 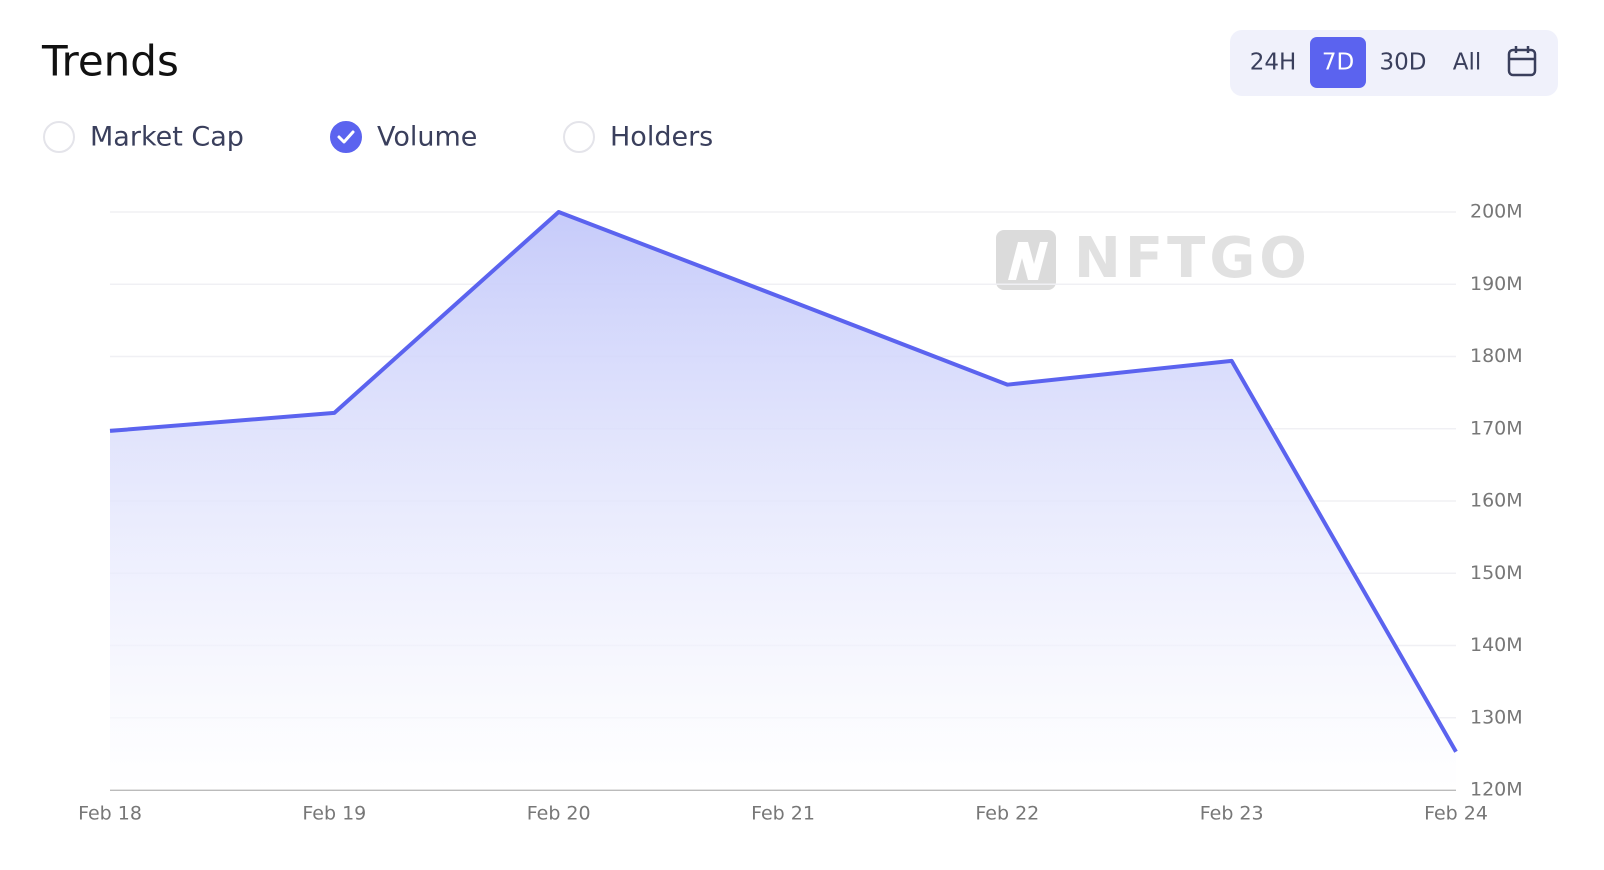 What do you see at coordinates (1403, 63) in the screenshot?
I see `range-button: 30D` at bounding box center [1403, 63].